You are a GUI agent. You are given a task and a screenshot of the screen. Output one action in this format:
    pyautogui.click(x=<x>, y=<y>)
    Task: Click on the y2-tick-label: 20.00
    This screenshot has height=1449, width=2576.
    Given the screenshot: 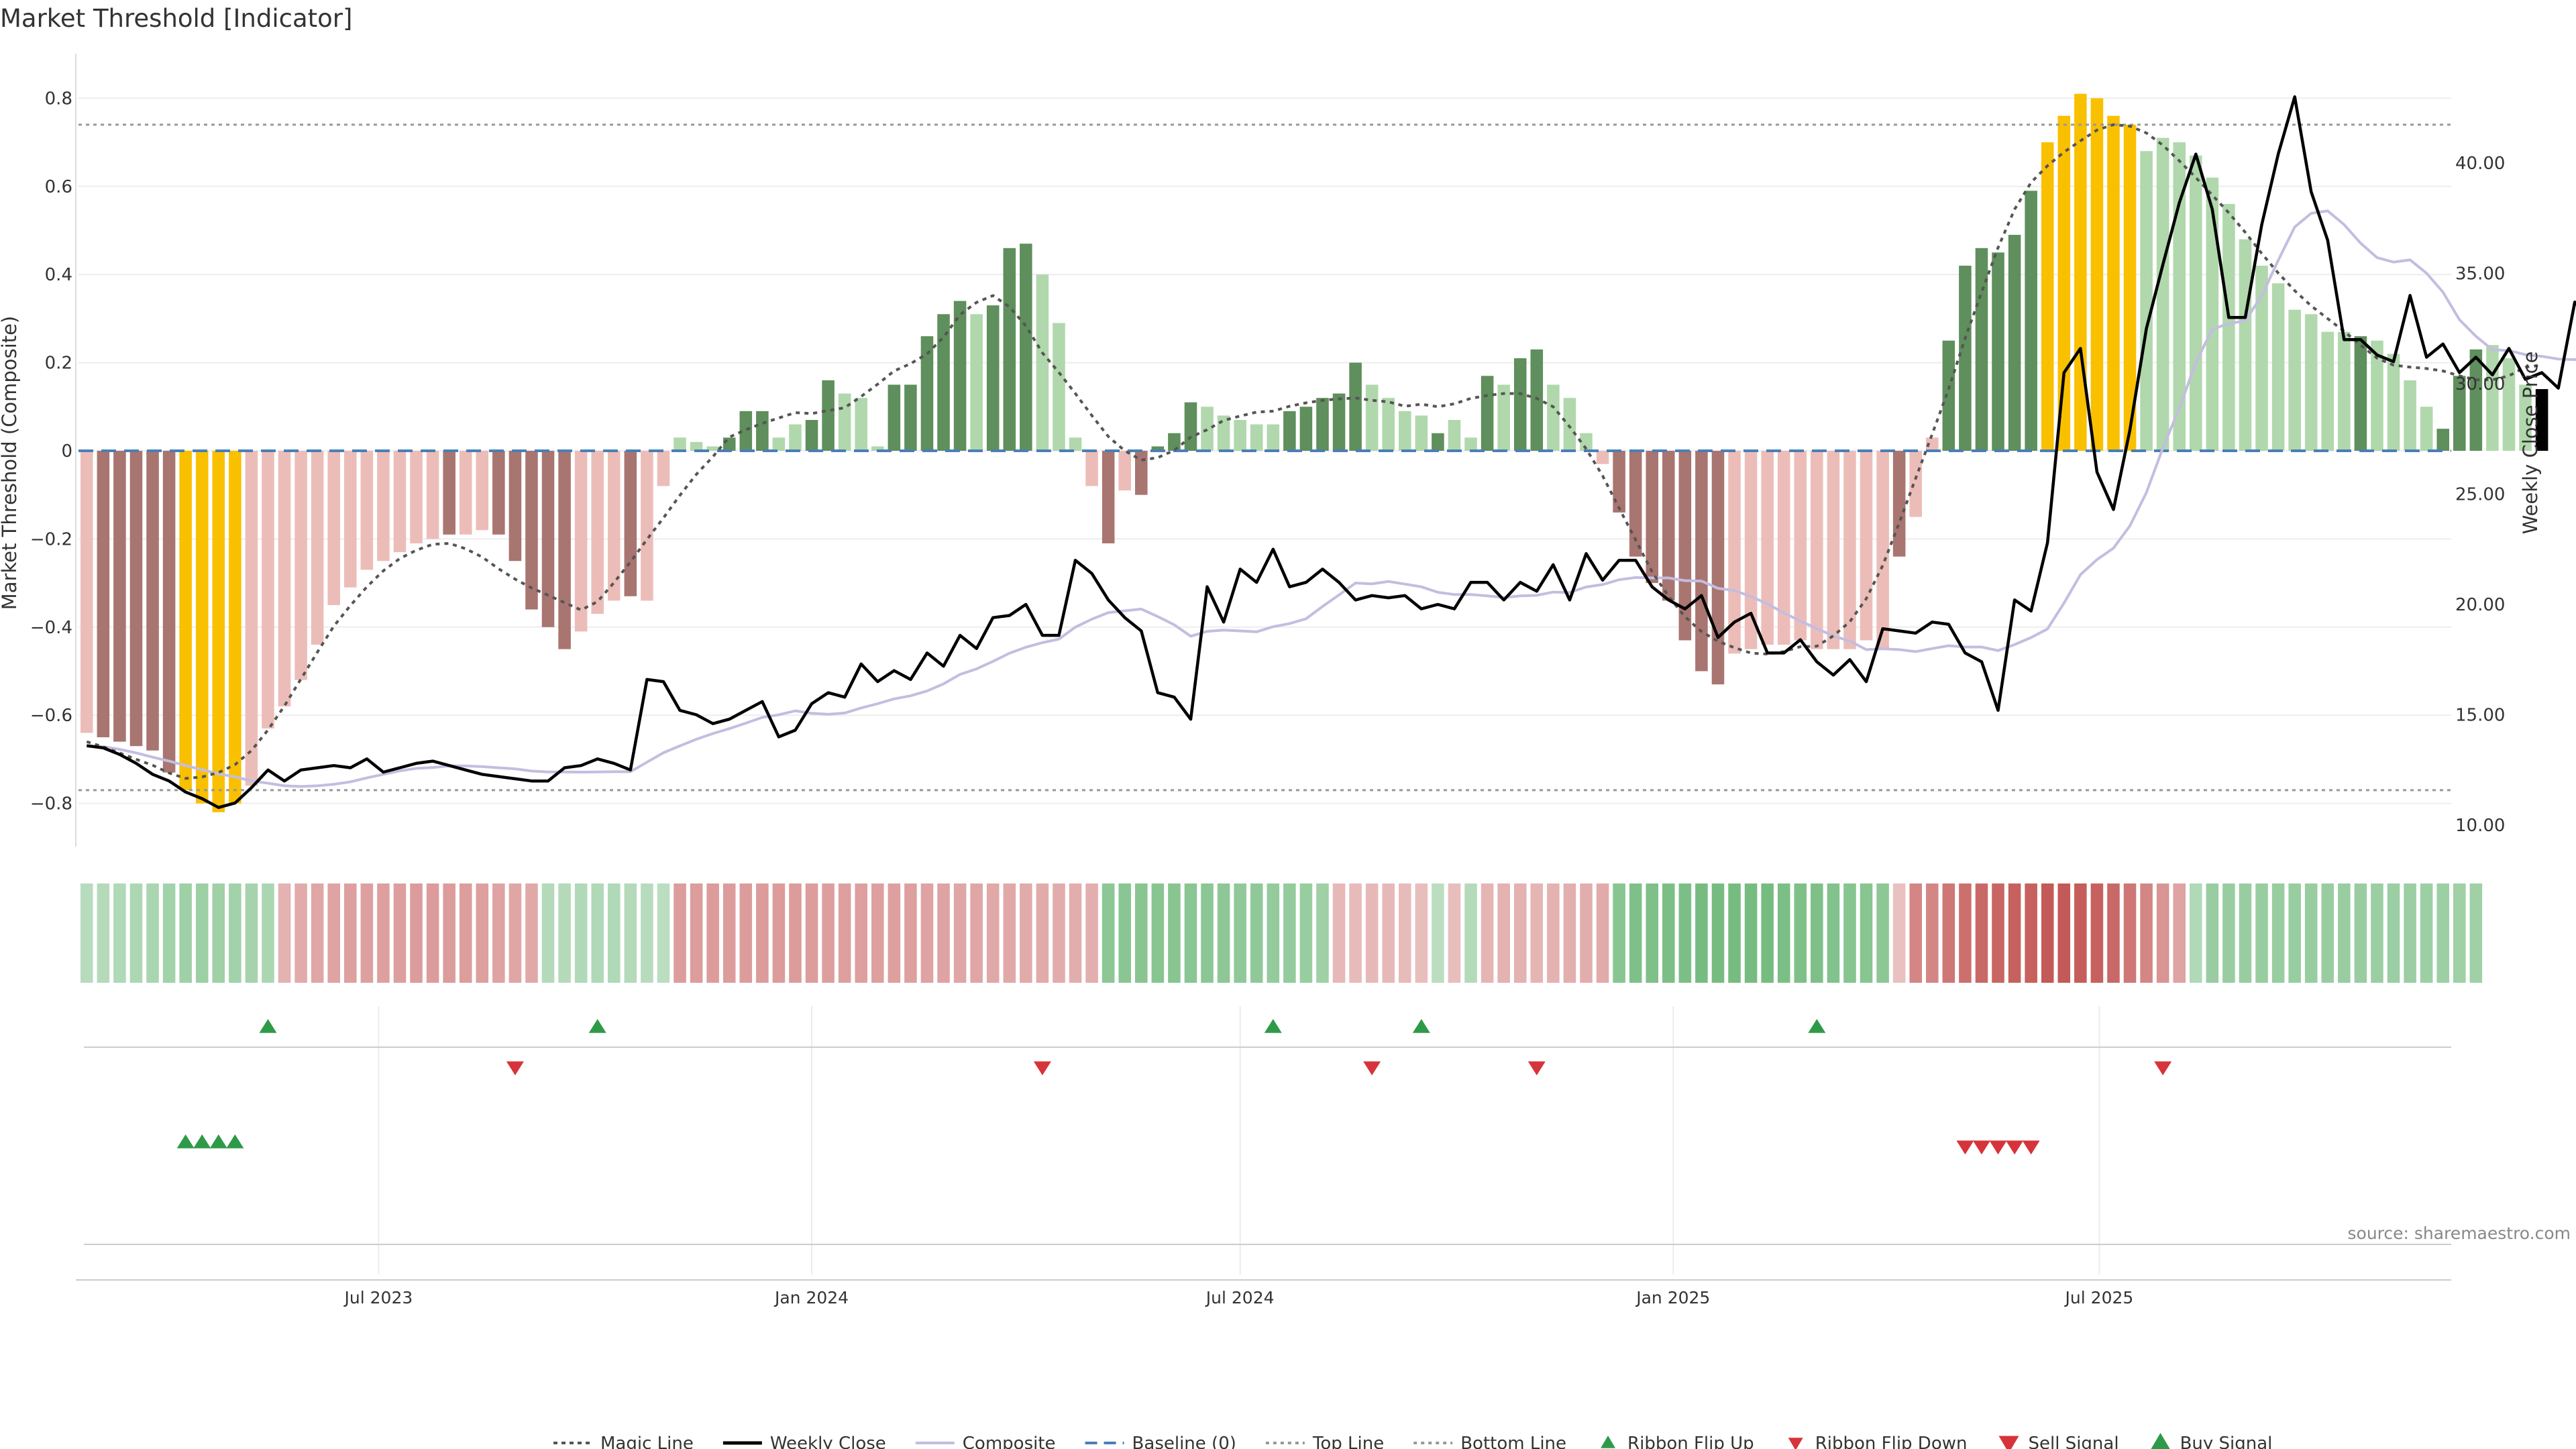 What is the action you would take?
    pyautogui.click(x=2480, y=605)
    